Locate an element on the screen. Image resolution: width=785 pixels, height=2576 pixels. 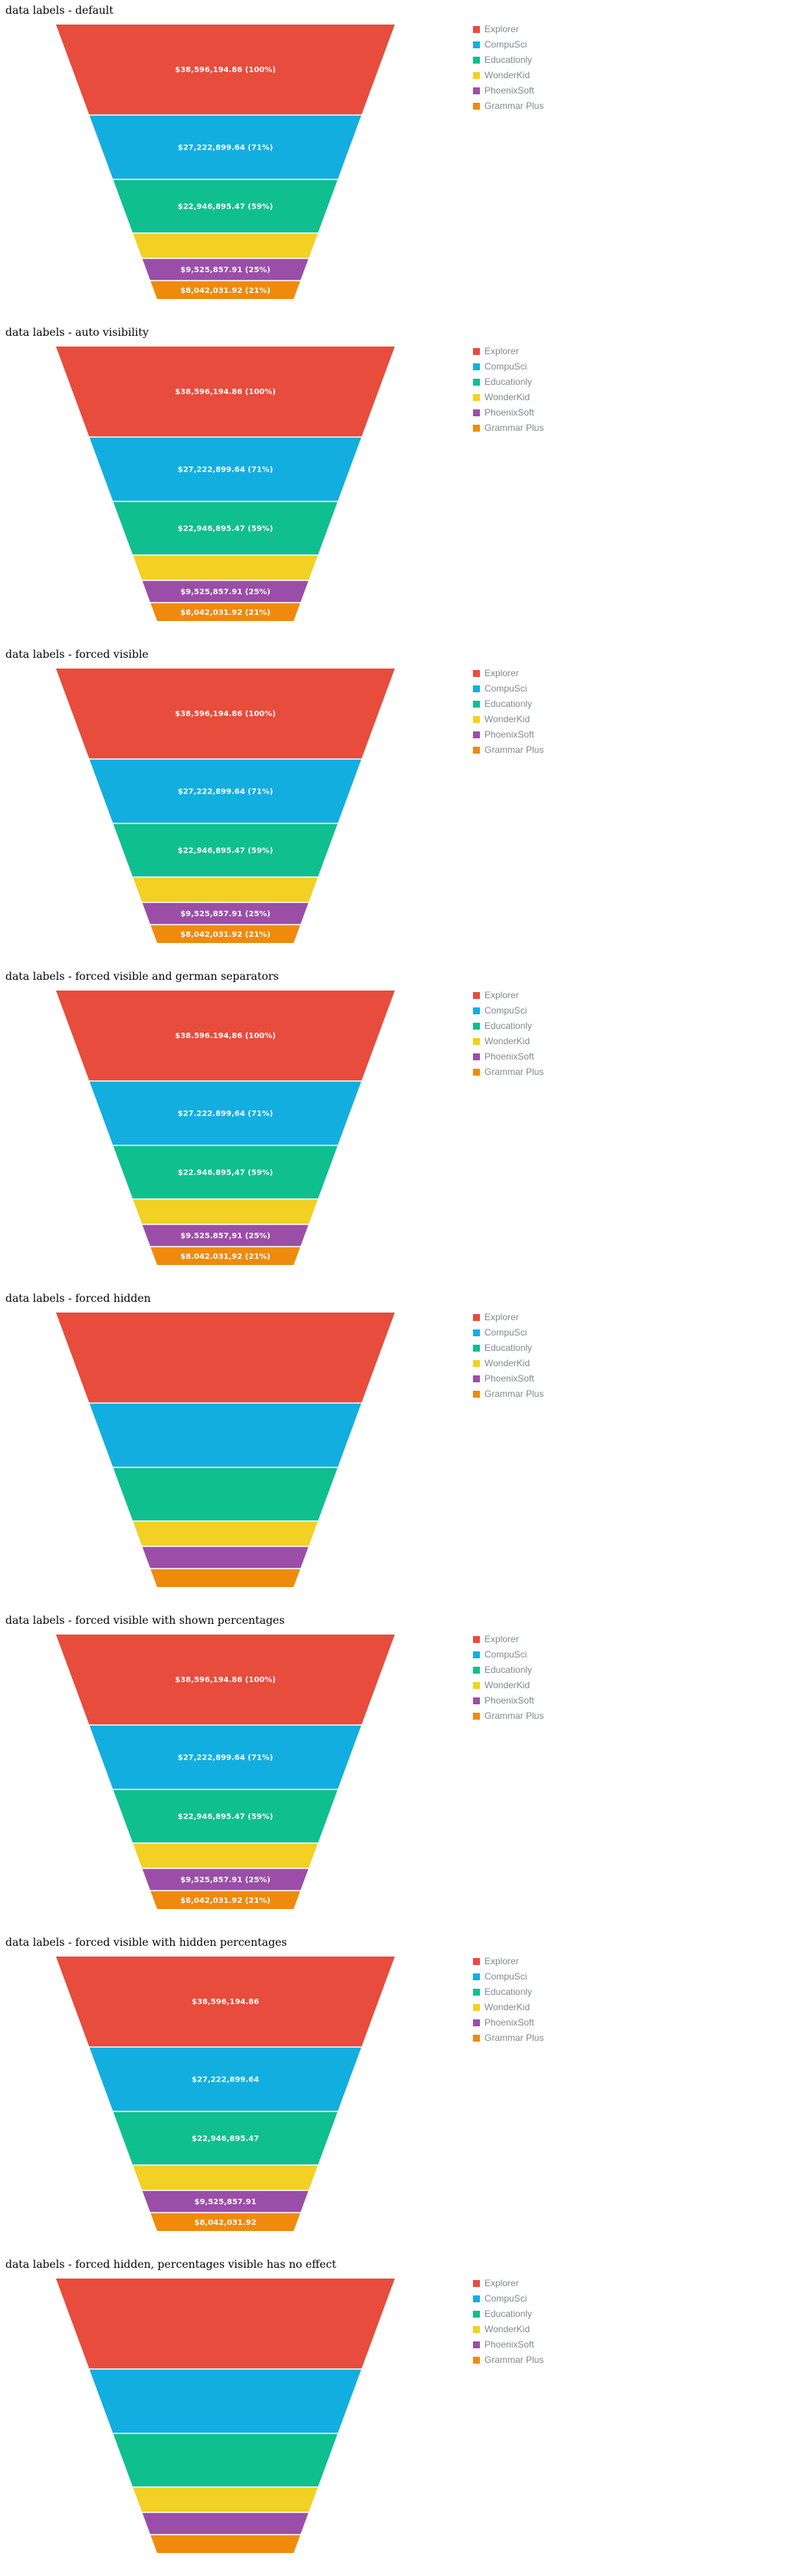
funnel-data-label: $9,525,857.91 (25%) is located at coordinates (225, 592).